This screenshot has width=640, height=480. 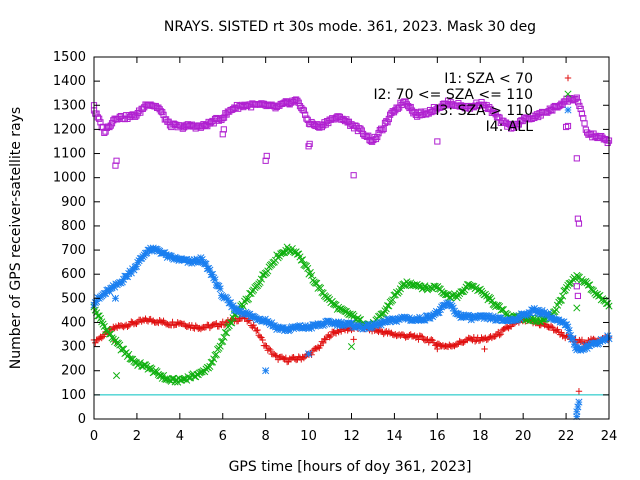 What do you see at coordinates (69, 57) in the screenshot?
I see `y-tick-label: 1500` at bounding box center [69, 57].